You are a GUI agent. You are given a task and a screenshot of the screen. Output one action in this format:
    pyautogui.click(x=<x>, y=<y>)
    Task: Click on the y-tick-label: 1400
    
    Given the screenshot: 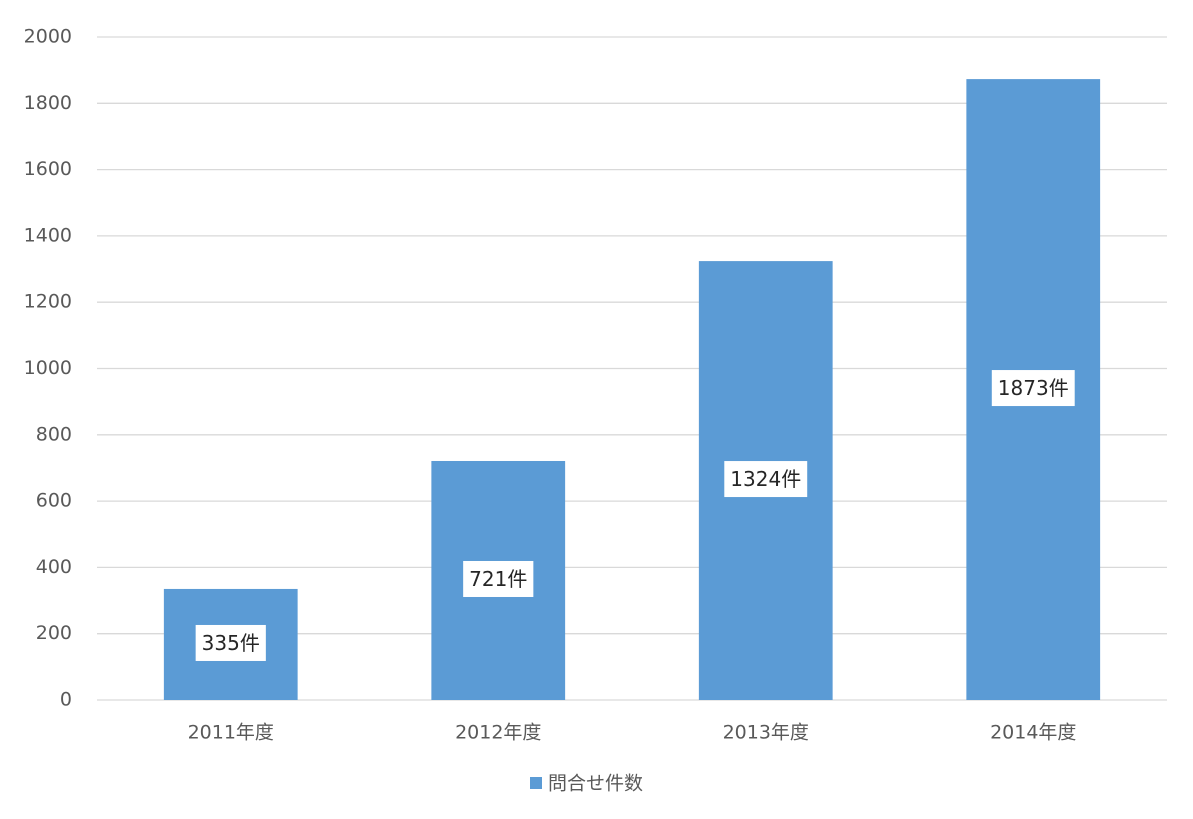 What is the action you would take?
    pyautogui.click(x=48, y=235)
    